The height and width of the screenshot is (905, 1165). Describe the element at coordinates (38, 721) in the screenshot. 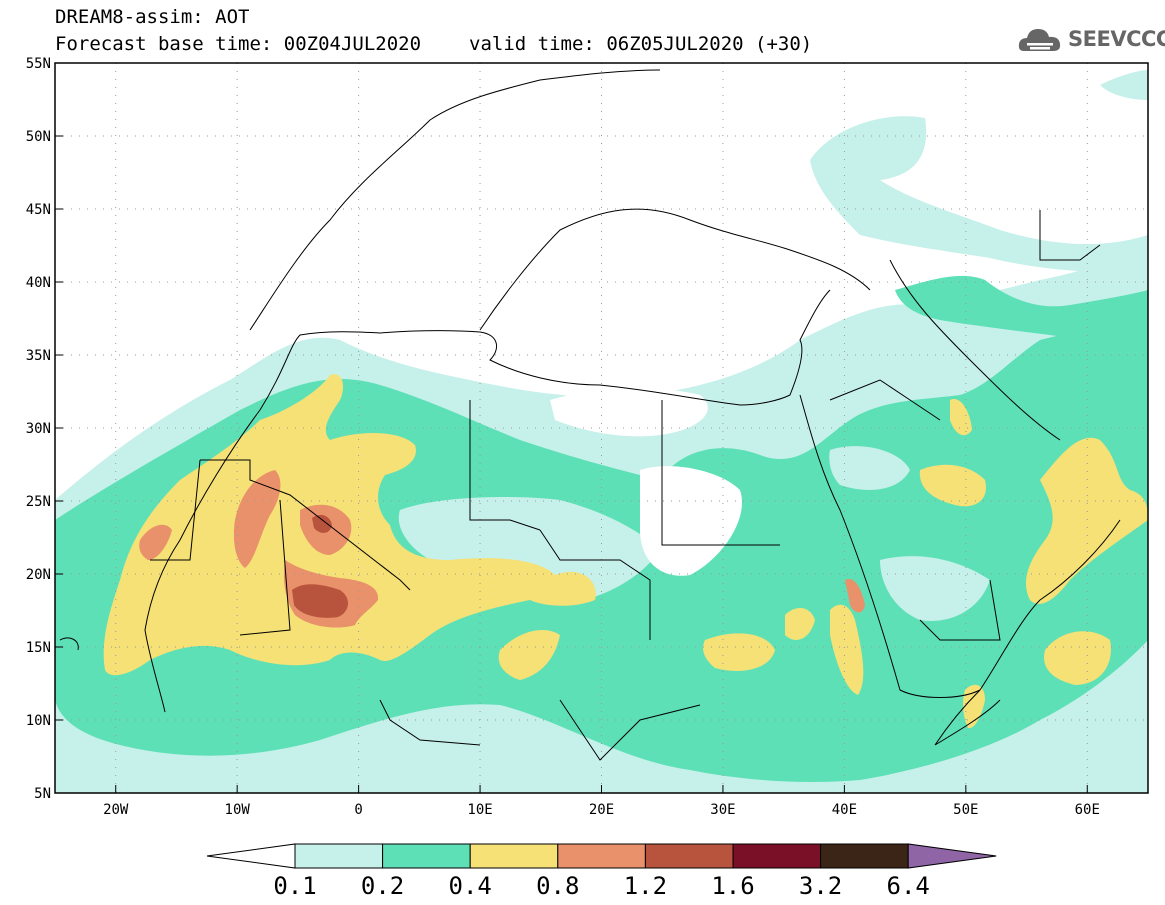

I see `lat-tick-label: 10N` at that location.